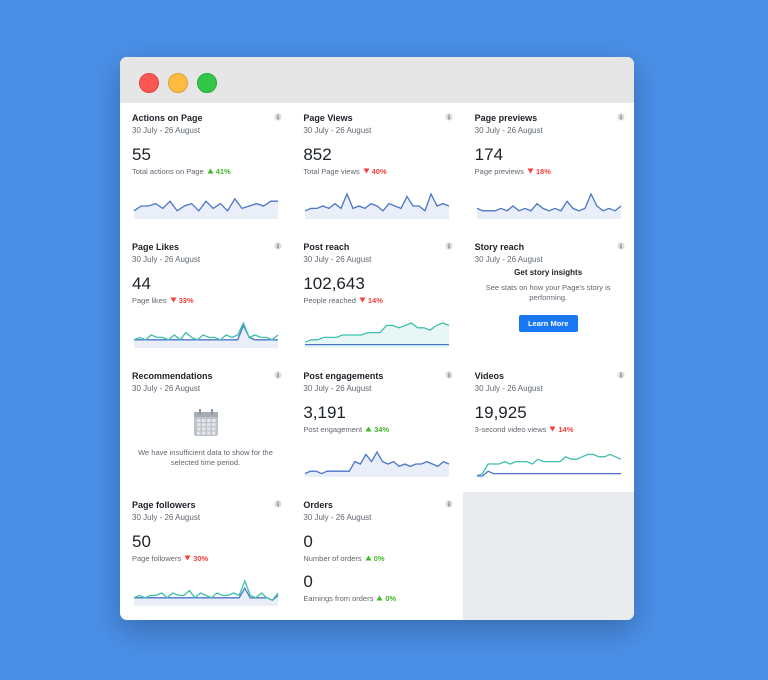 This screenshot has height=680, width=768. What do you see at coordinates (379, 171) in the screenshot?
I see `change: 40%` at bounding box center [379, 171].